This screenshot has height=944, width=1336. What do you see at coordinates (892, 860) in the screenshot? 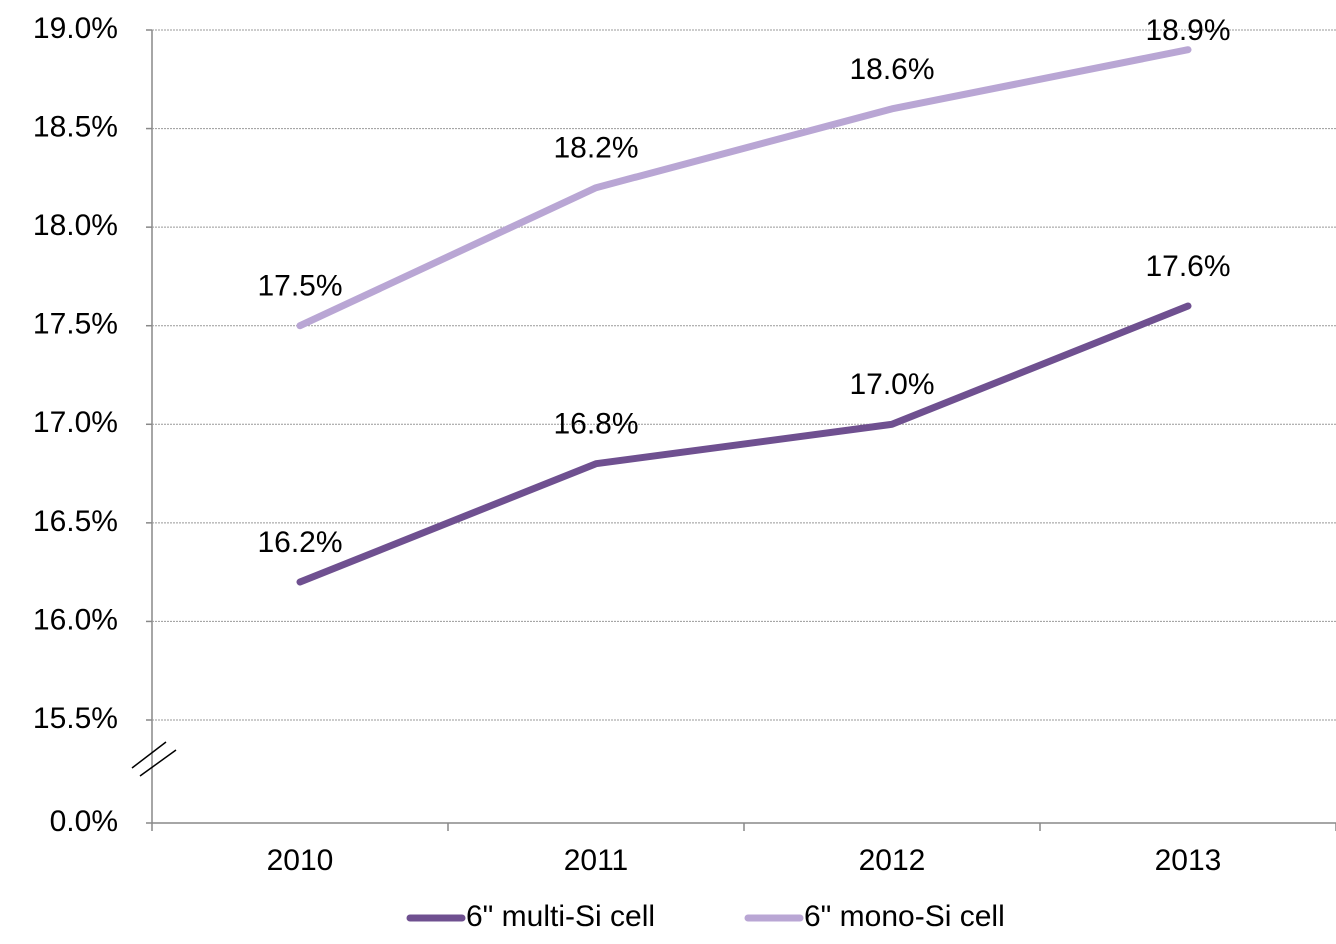
I see `x-tick-label: 2012` at bounding box center [892, 860].